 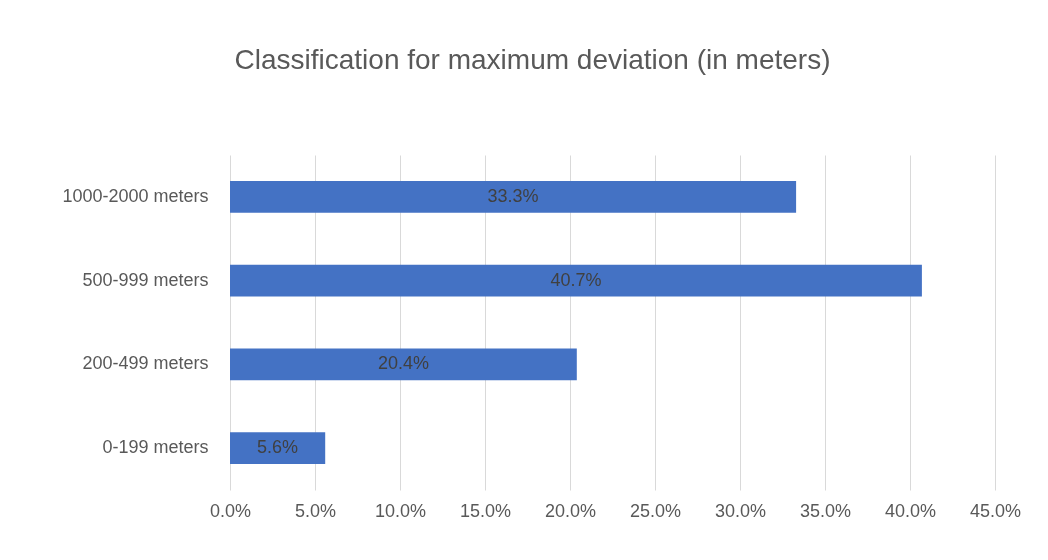 What do you see at coordinates (910, 510) in the screenshot?
I see `x-tick-label: 40.0%` at bounding box center [910, 510].